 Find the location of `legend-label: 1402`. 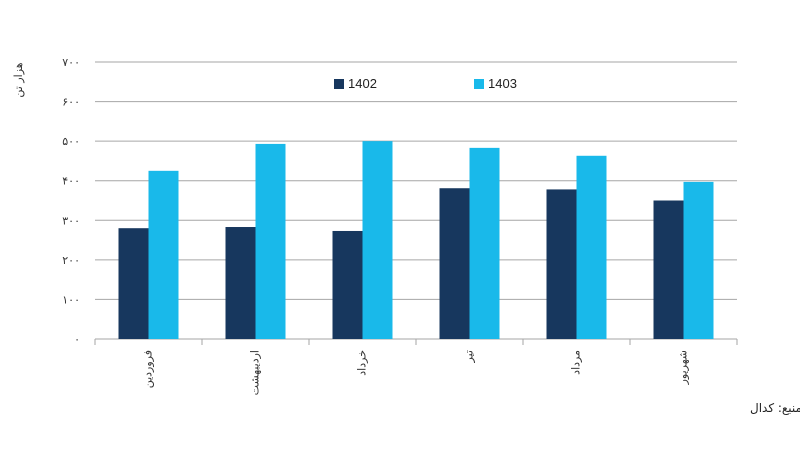

legend-label: 1402 is located at coordinates (362, 83).